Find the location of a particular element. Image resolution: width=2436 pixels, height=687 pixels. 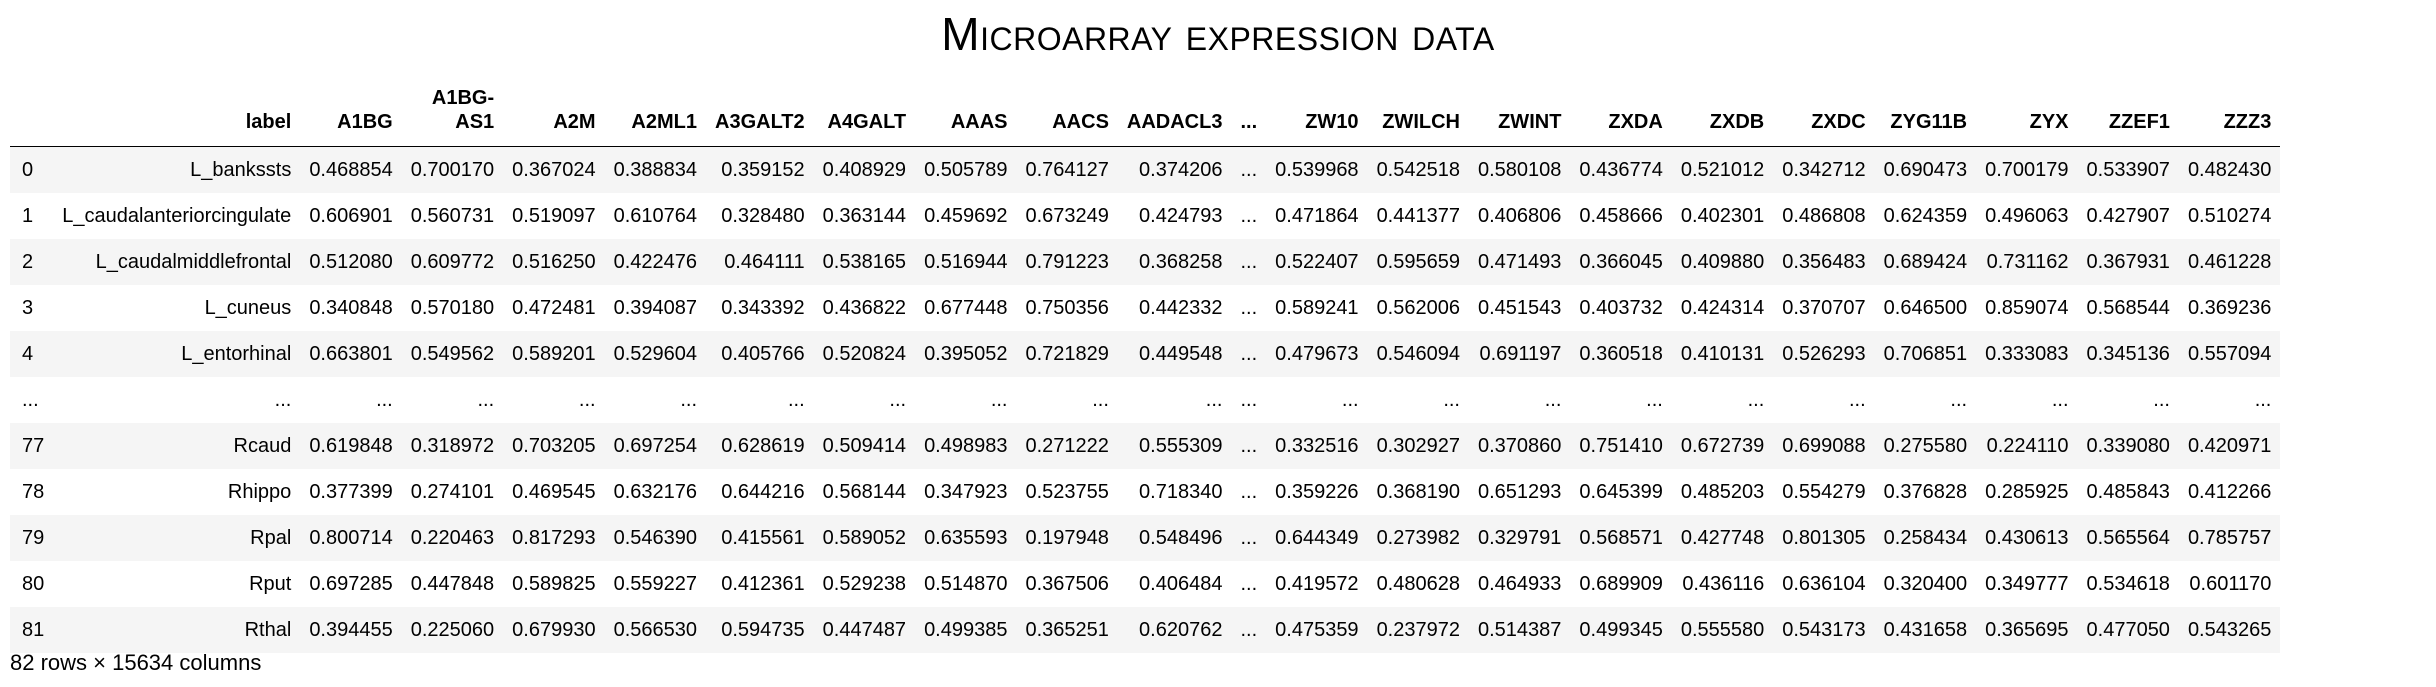

table-cell: 0.663801 is located at coordinates (351, 354).